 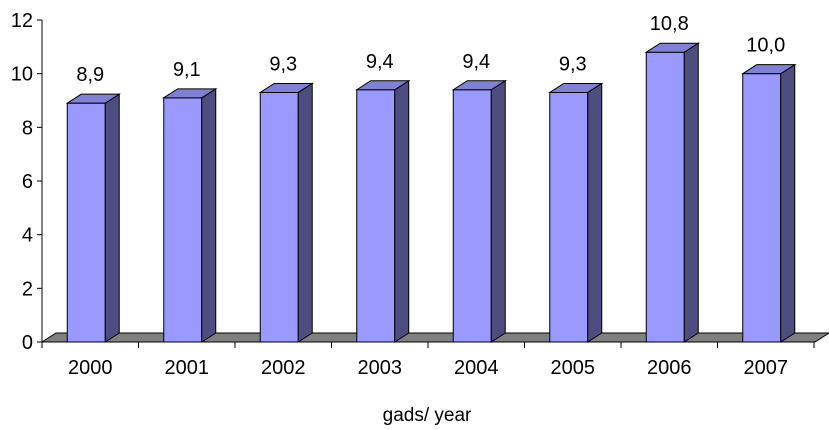 What do you see at coordinates (766, 368) in the screenshot?
I see `x-tick-label: 2007` at bounding box center [766, 368].